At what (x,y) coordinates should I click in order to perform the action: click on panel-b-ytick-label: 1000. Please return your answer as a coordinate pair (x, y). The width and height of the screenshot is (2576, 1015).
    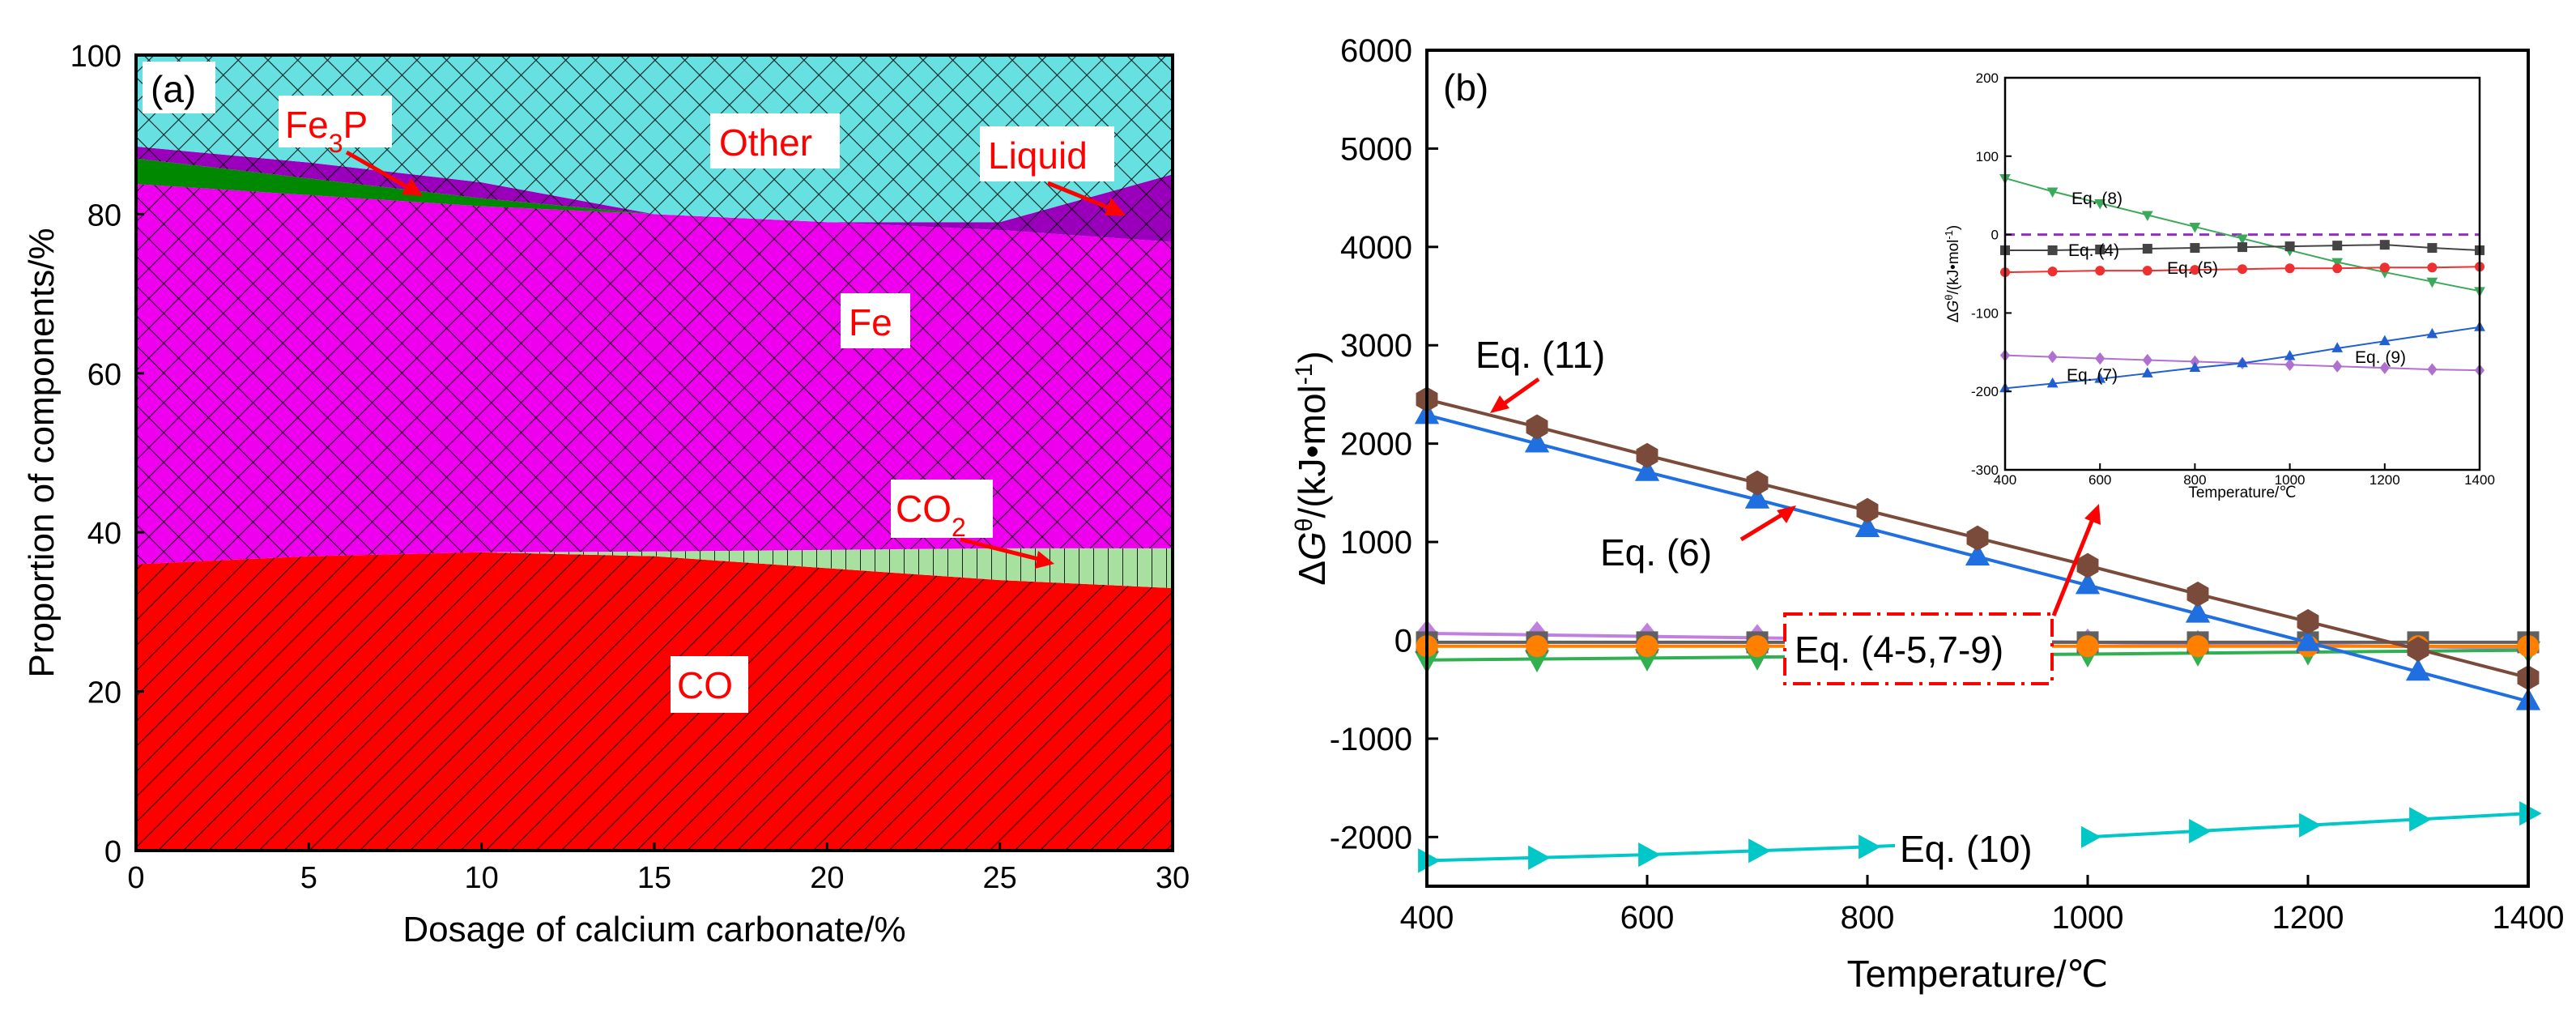
    Looking at the image, I should click on (1376, 543).